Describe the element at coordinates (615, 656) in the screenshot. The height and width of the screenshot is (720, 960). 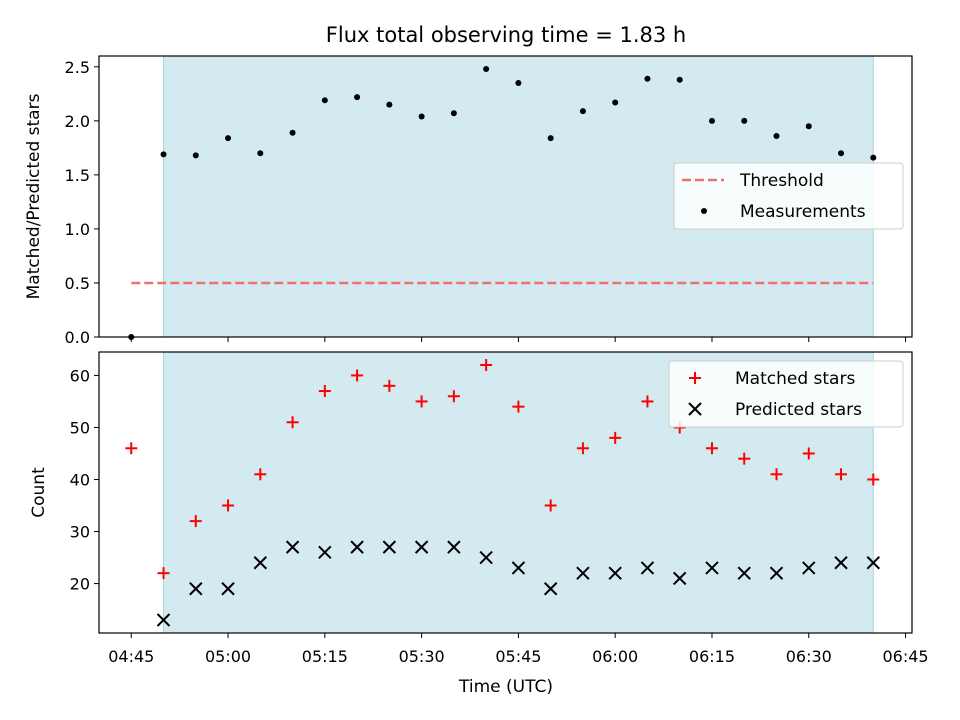
I see `x-tick-label: 06:00` at that location.